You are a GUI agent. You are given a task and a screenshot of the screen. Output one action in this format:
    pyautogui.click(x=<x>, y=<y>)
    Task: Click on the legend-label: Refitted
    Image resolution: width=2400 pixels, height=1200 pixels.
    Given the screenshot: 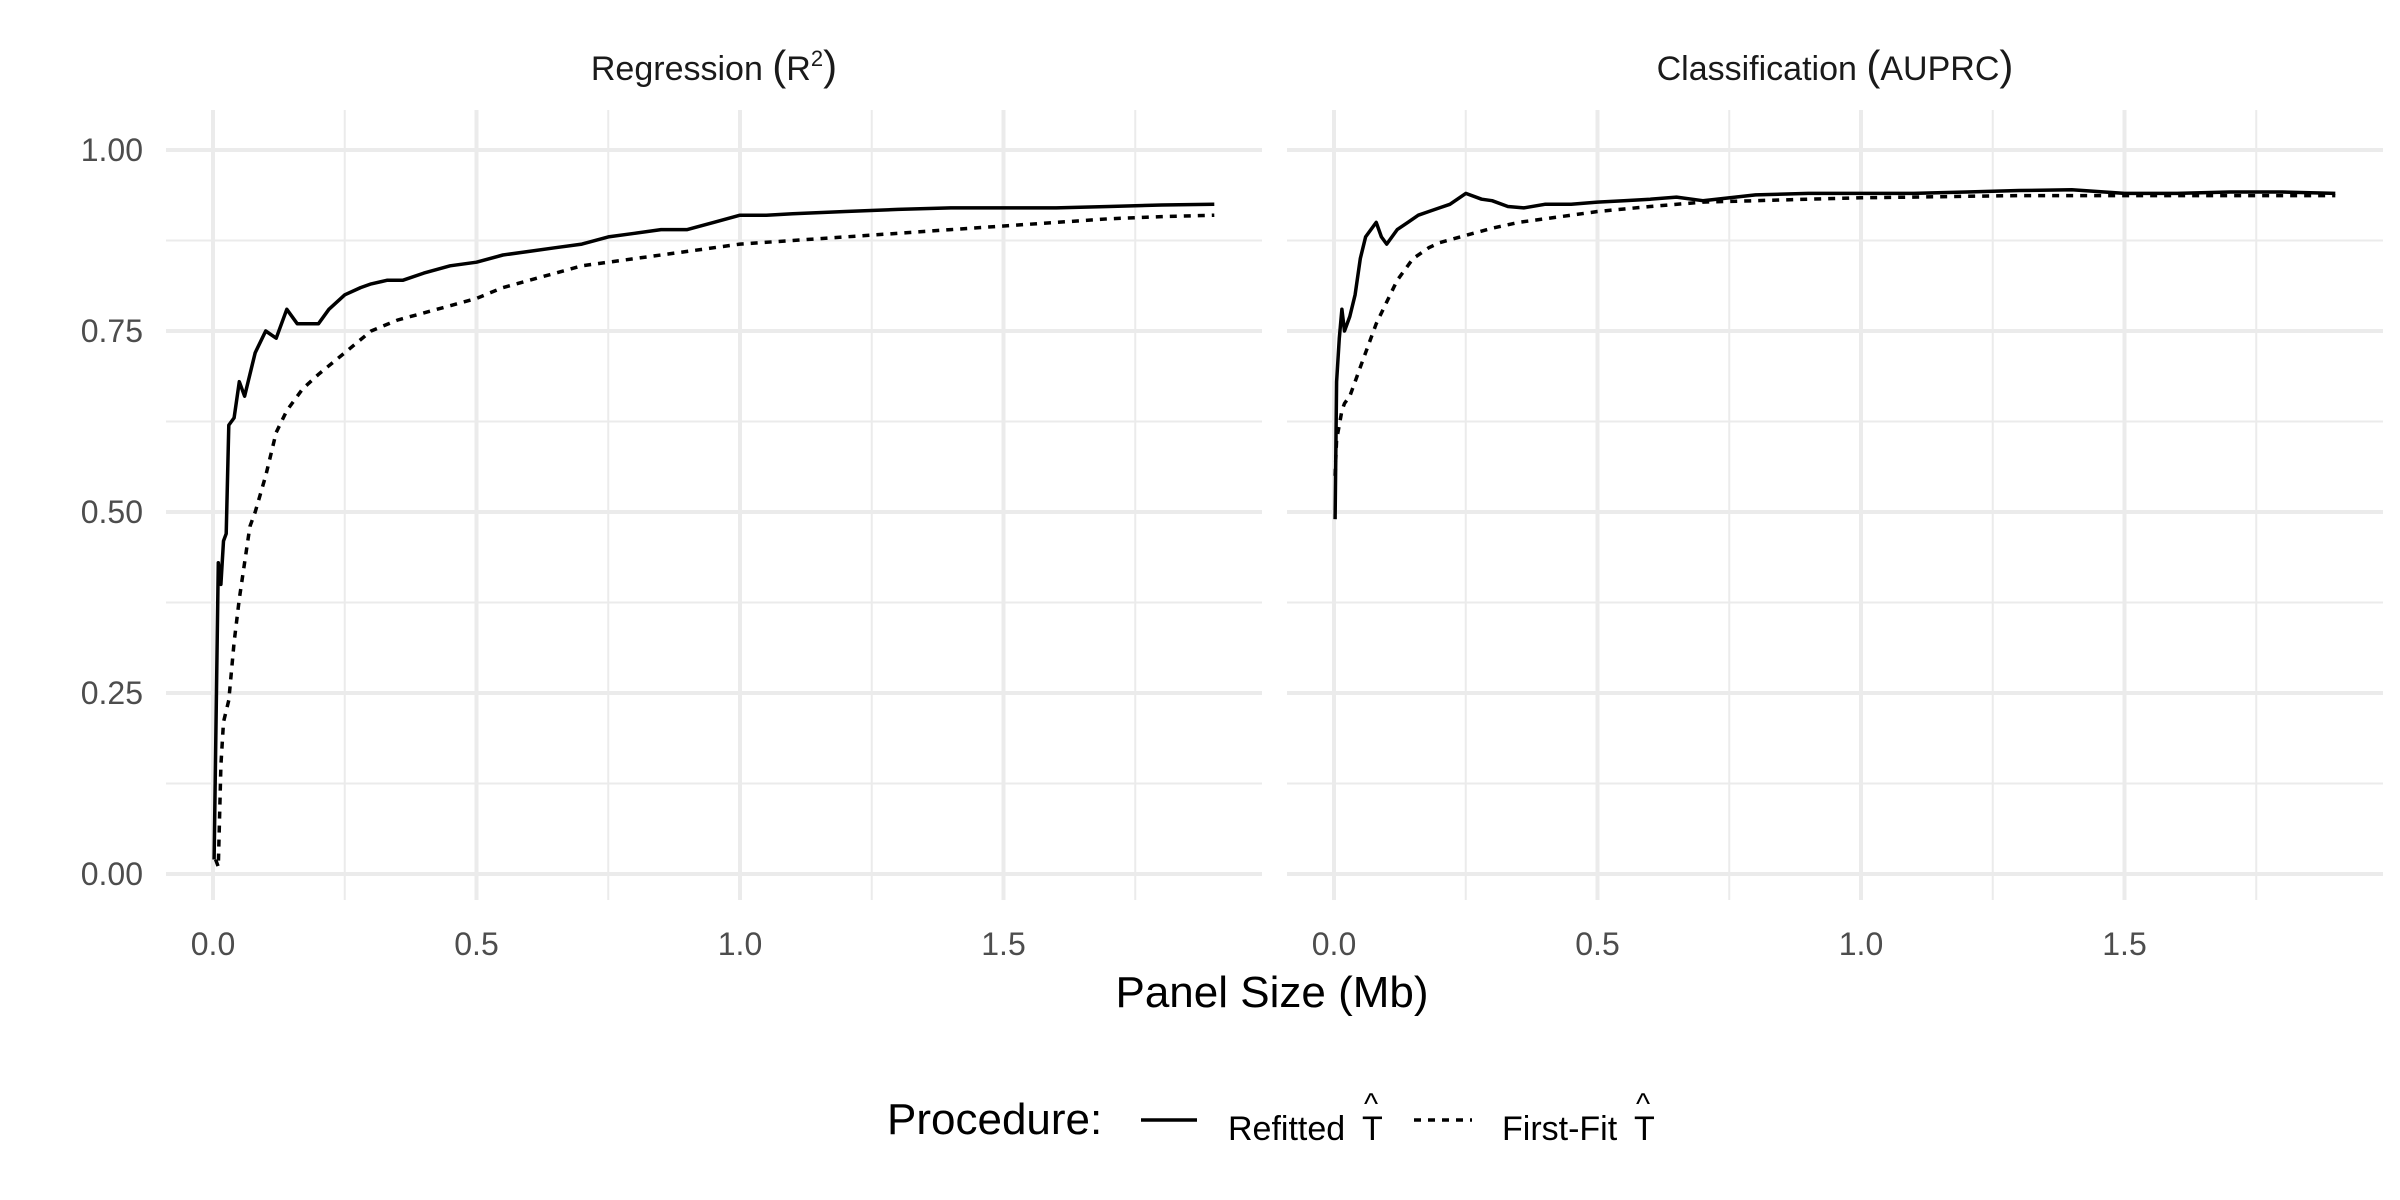 What is the action you would take?
    pyautogui.click(x=1286, y=1129)
    